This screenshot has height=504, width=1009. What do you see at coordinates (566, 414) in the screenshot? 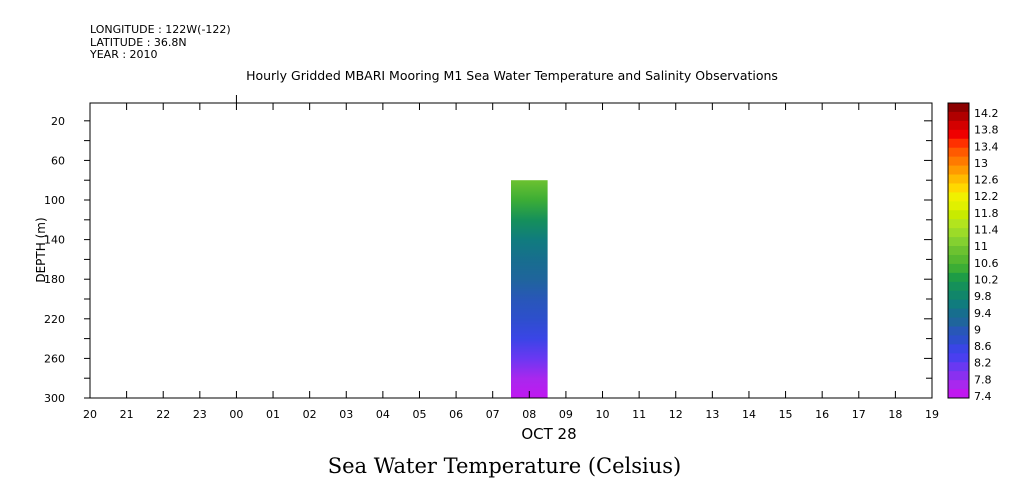
I see `x-tick-label: 09` at bounding box center [566, 414].